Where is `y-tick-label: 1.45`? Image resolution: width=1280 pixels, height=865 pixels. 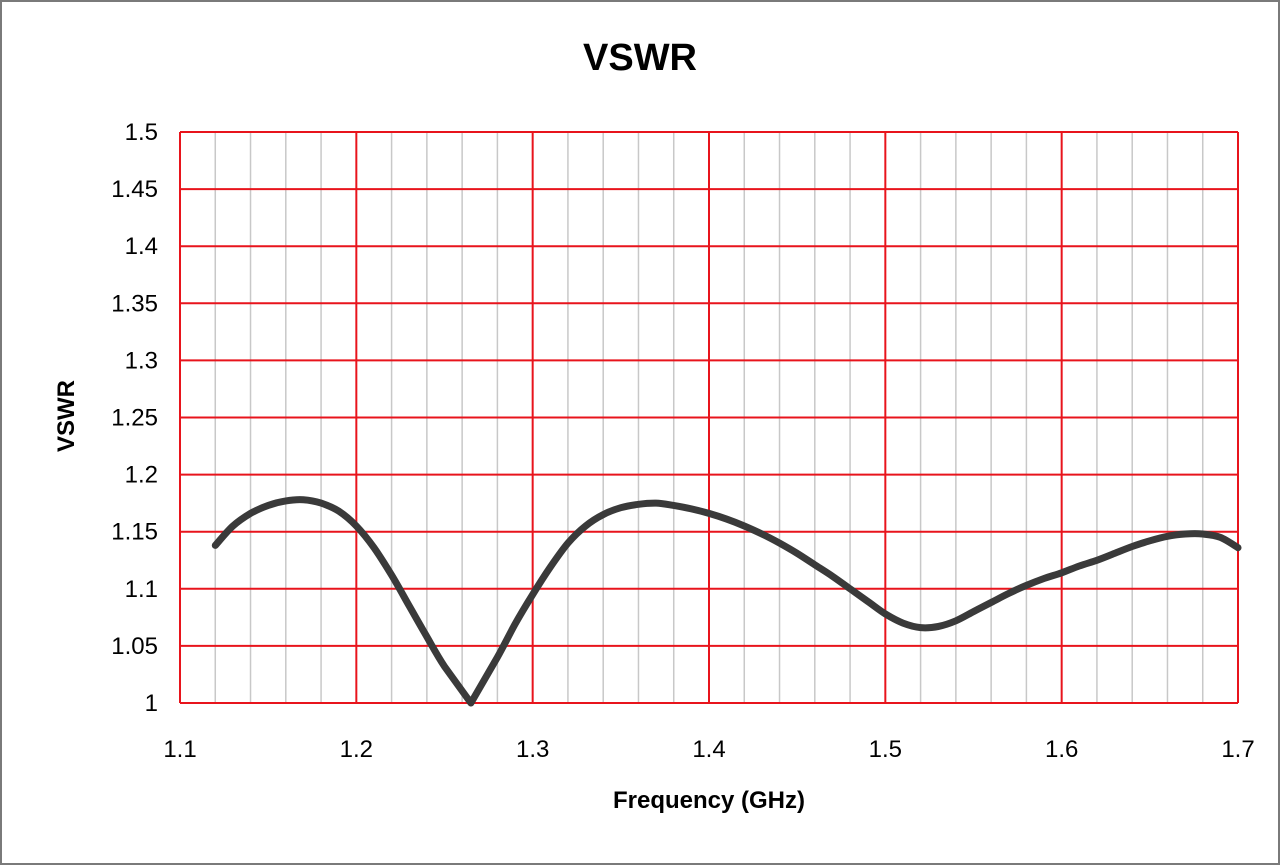 y-tick-label: 1.45 is located at coordinates (134, 189).